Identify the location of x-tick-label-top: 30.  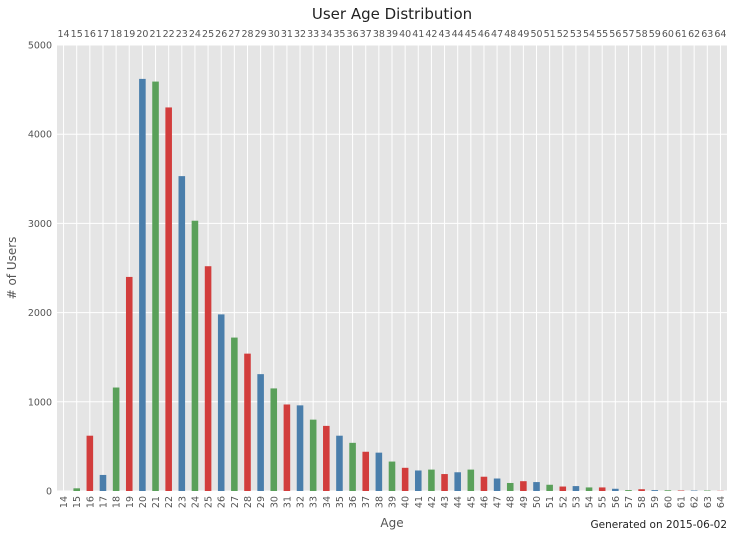
(274, 34).